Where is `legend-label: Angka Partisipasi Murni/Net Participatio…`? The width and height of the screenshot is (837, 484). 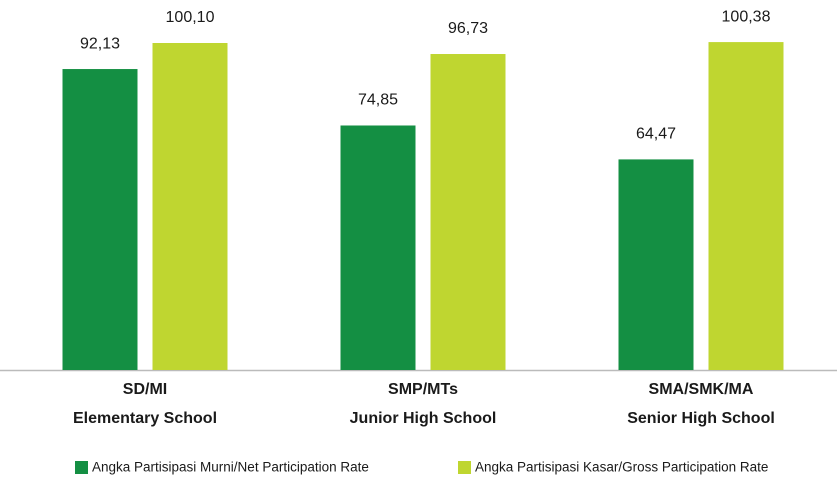
legend-label: Angka Partisipasi Murni/Net Participatio… is located at coordinates (230, 467).